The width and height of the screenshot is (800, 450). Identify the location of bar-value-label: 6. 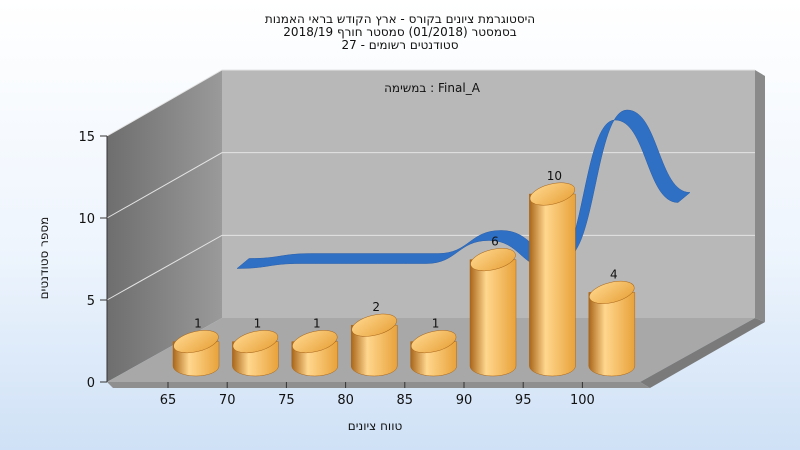
(495, 242).